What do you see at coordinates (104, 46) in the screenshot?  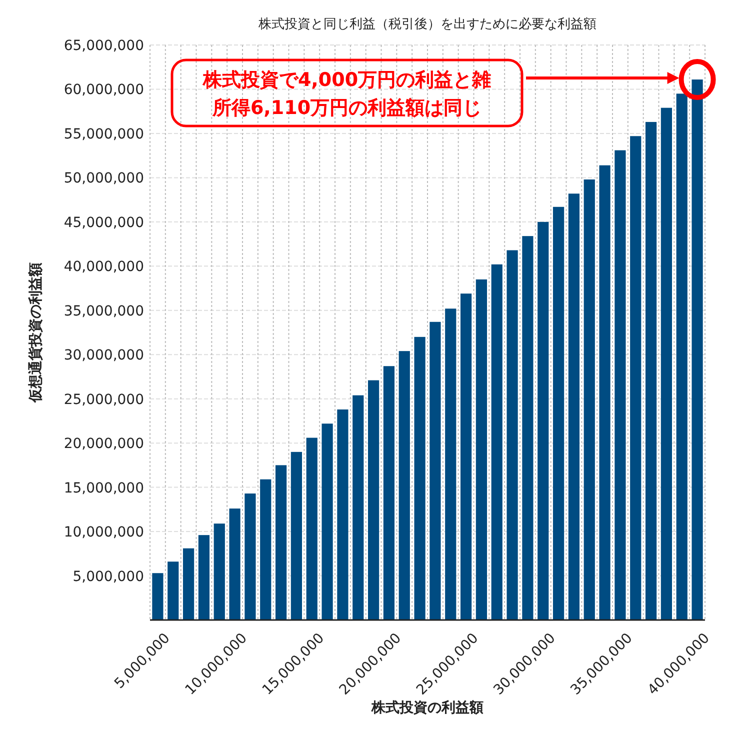 I see `y-tick-label: 65,000,000` at bounding box center [104, 46].